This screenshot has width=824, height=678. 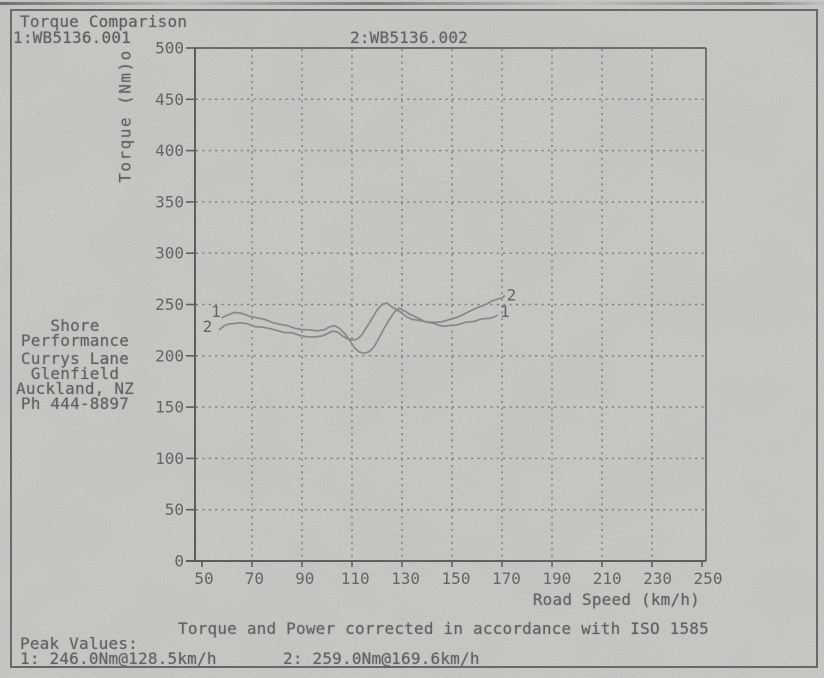 I want to click on x-tick-label: 90, so click(x=304, y=578).